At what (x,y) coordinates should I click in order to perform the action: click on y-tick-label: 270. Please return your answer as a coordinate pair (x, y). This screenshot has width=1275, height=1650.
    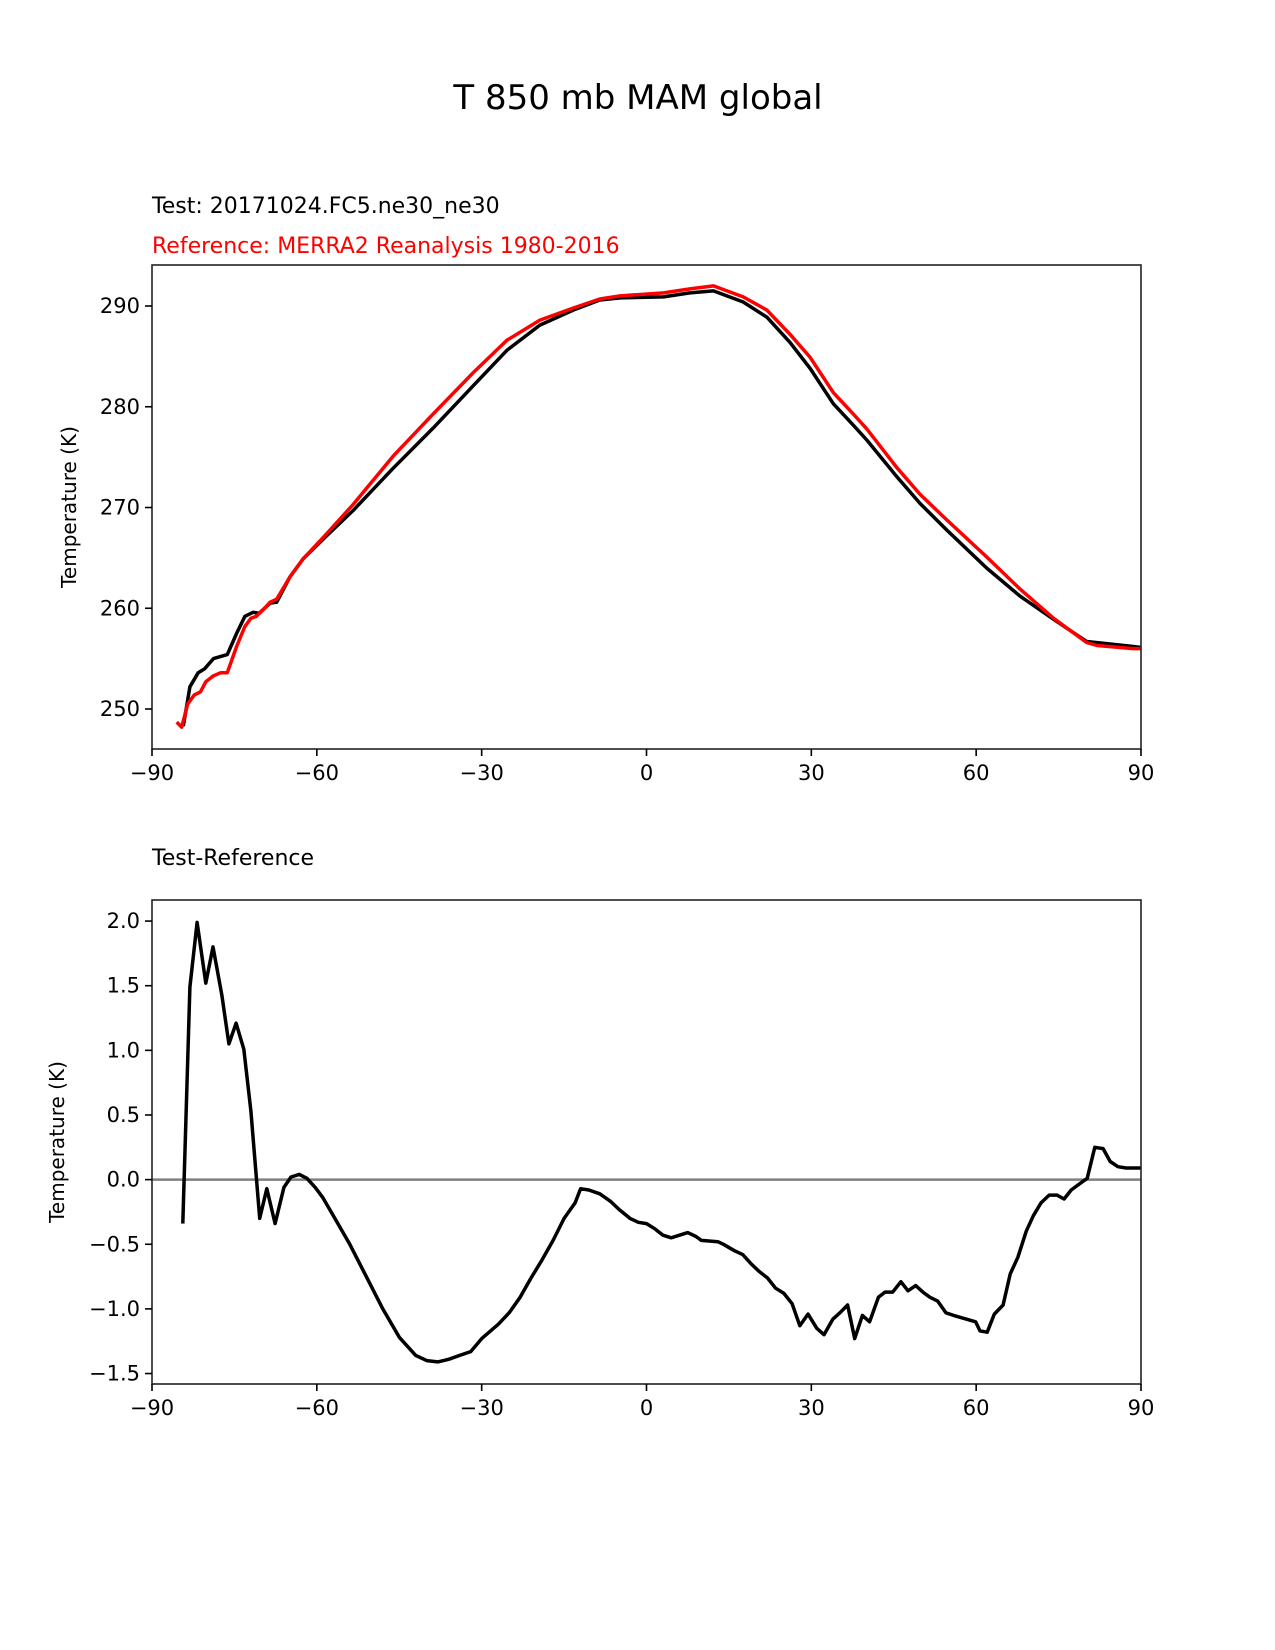
    Looking at the image, I should click on (120, 508).